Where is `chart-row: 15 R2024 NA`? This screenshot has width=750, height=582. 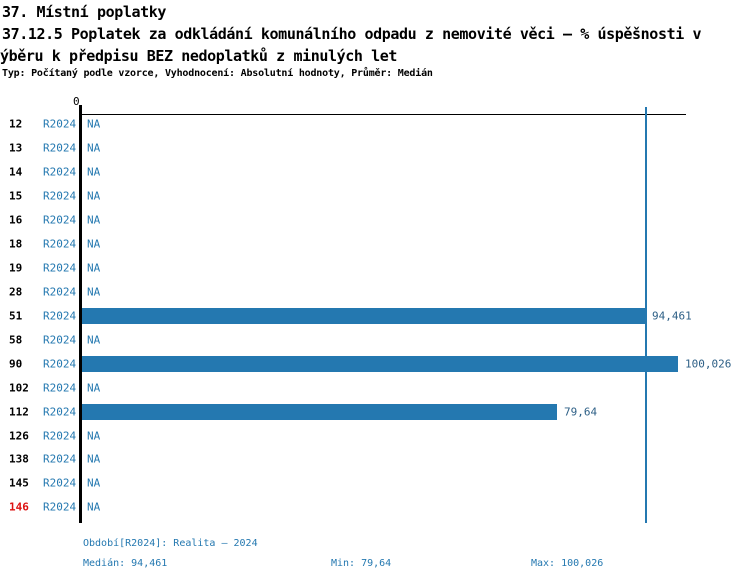 chart-row: 15 R2024 NA is located at coordinates (375, 196).